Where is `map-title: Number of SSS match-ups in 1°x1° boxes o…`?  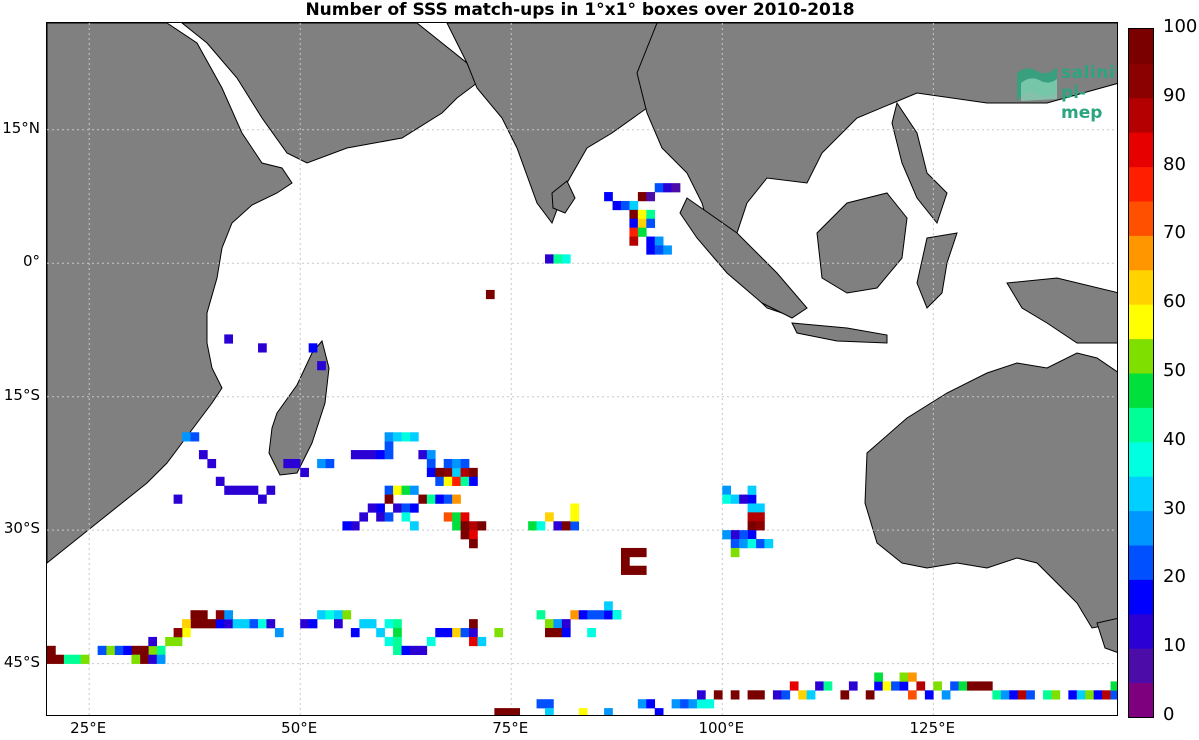 map-title: Number of SSS match-ups in 1°x1° boxes o… is located at coordinates (580, 10).